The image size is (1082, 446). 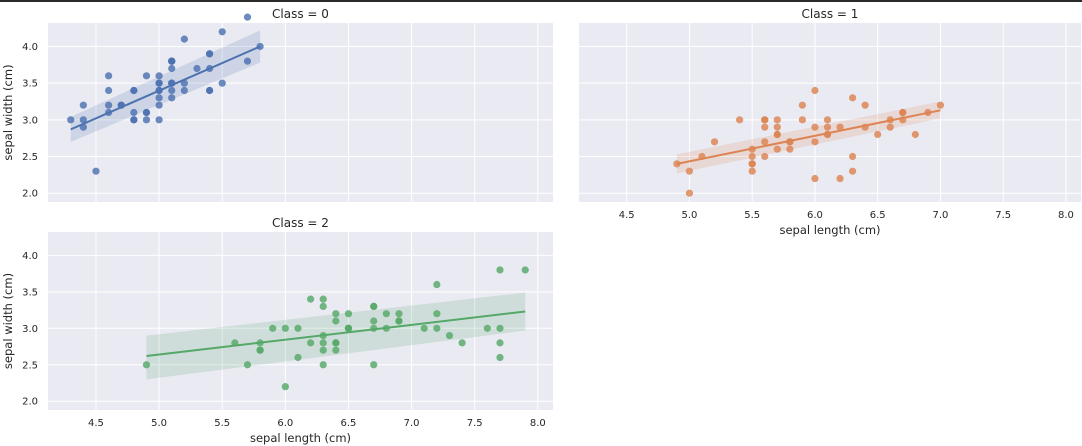 What do you see at coordinates (830, 14) in the screenshot?
I see `facet-title: Class = 1` at bounding box center [830, 14].